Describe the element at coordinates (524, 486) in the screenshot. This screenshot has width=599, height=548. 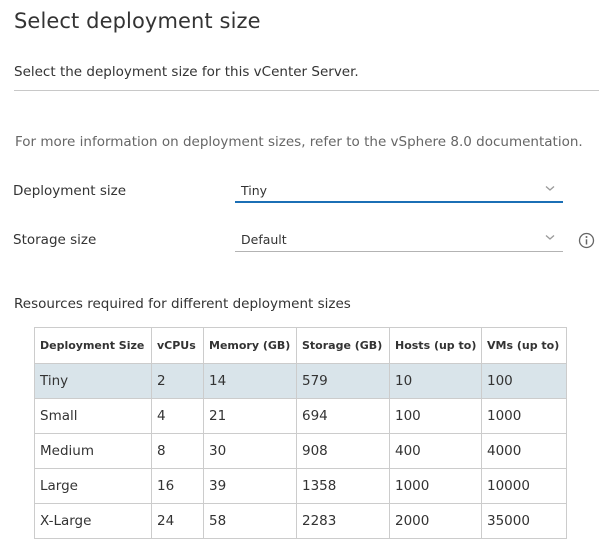
I see `table-cell: 10000` at that location.